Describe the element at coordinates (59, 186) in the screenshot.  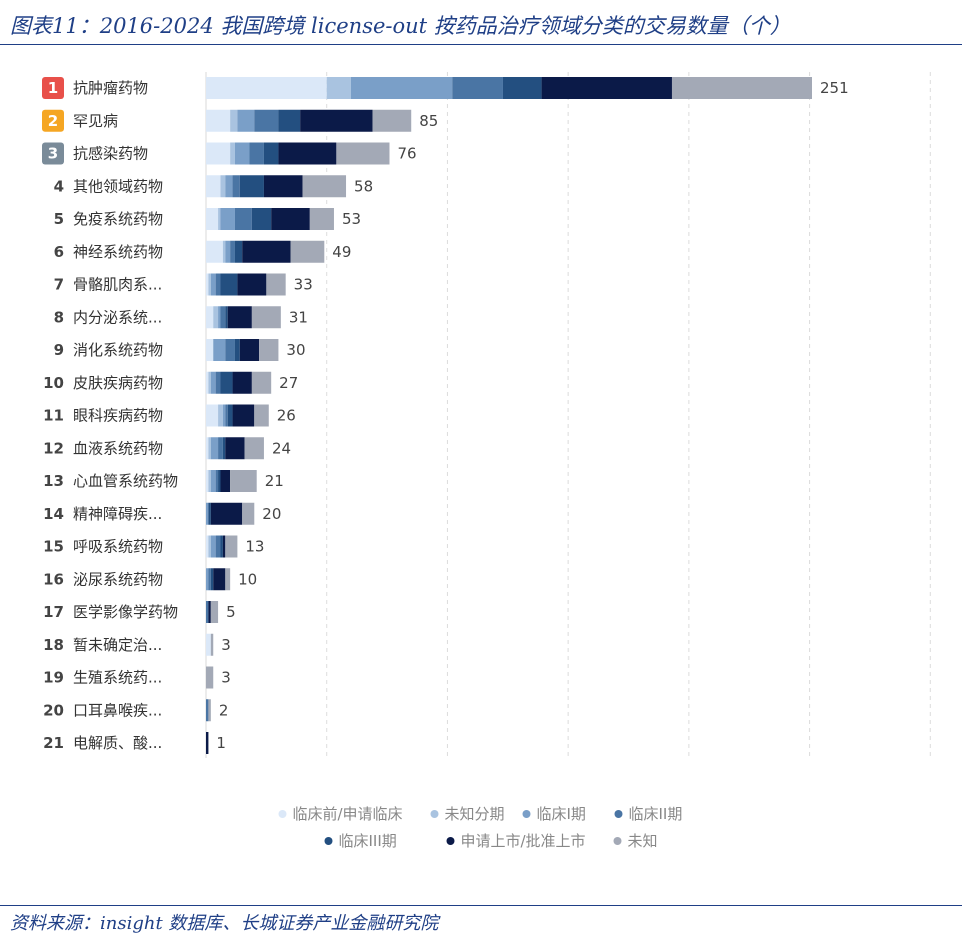
I see `rank-number: 4` at that location.